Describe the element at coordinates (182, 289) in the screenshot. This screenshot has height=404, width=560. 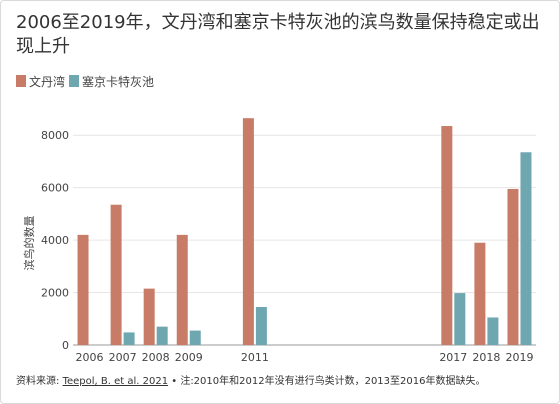
I see `bar-wendan-bay-2009` at that location.